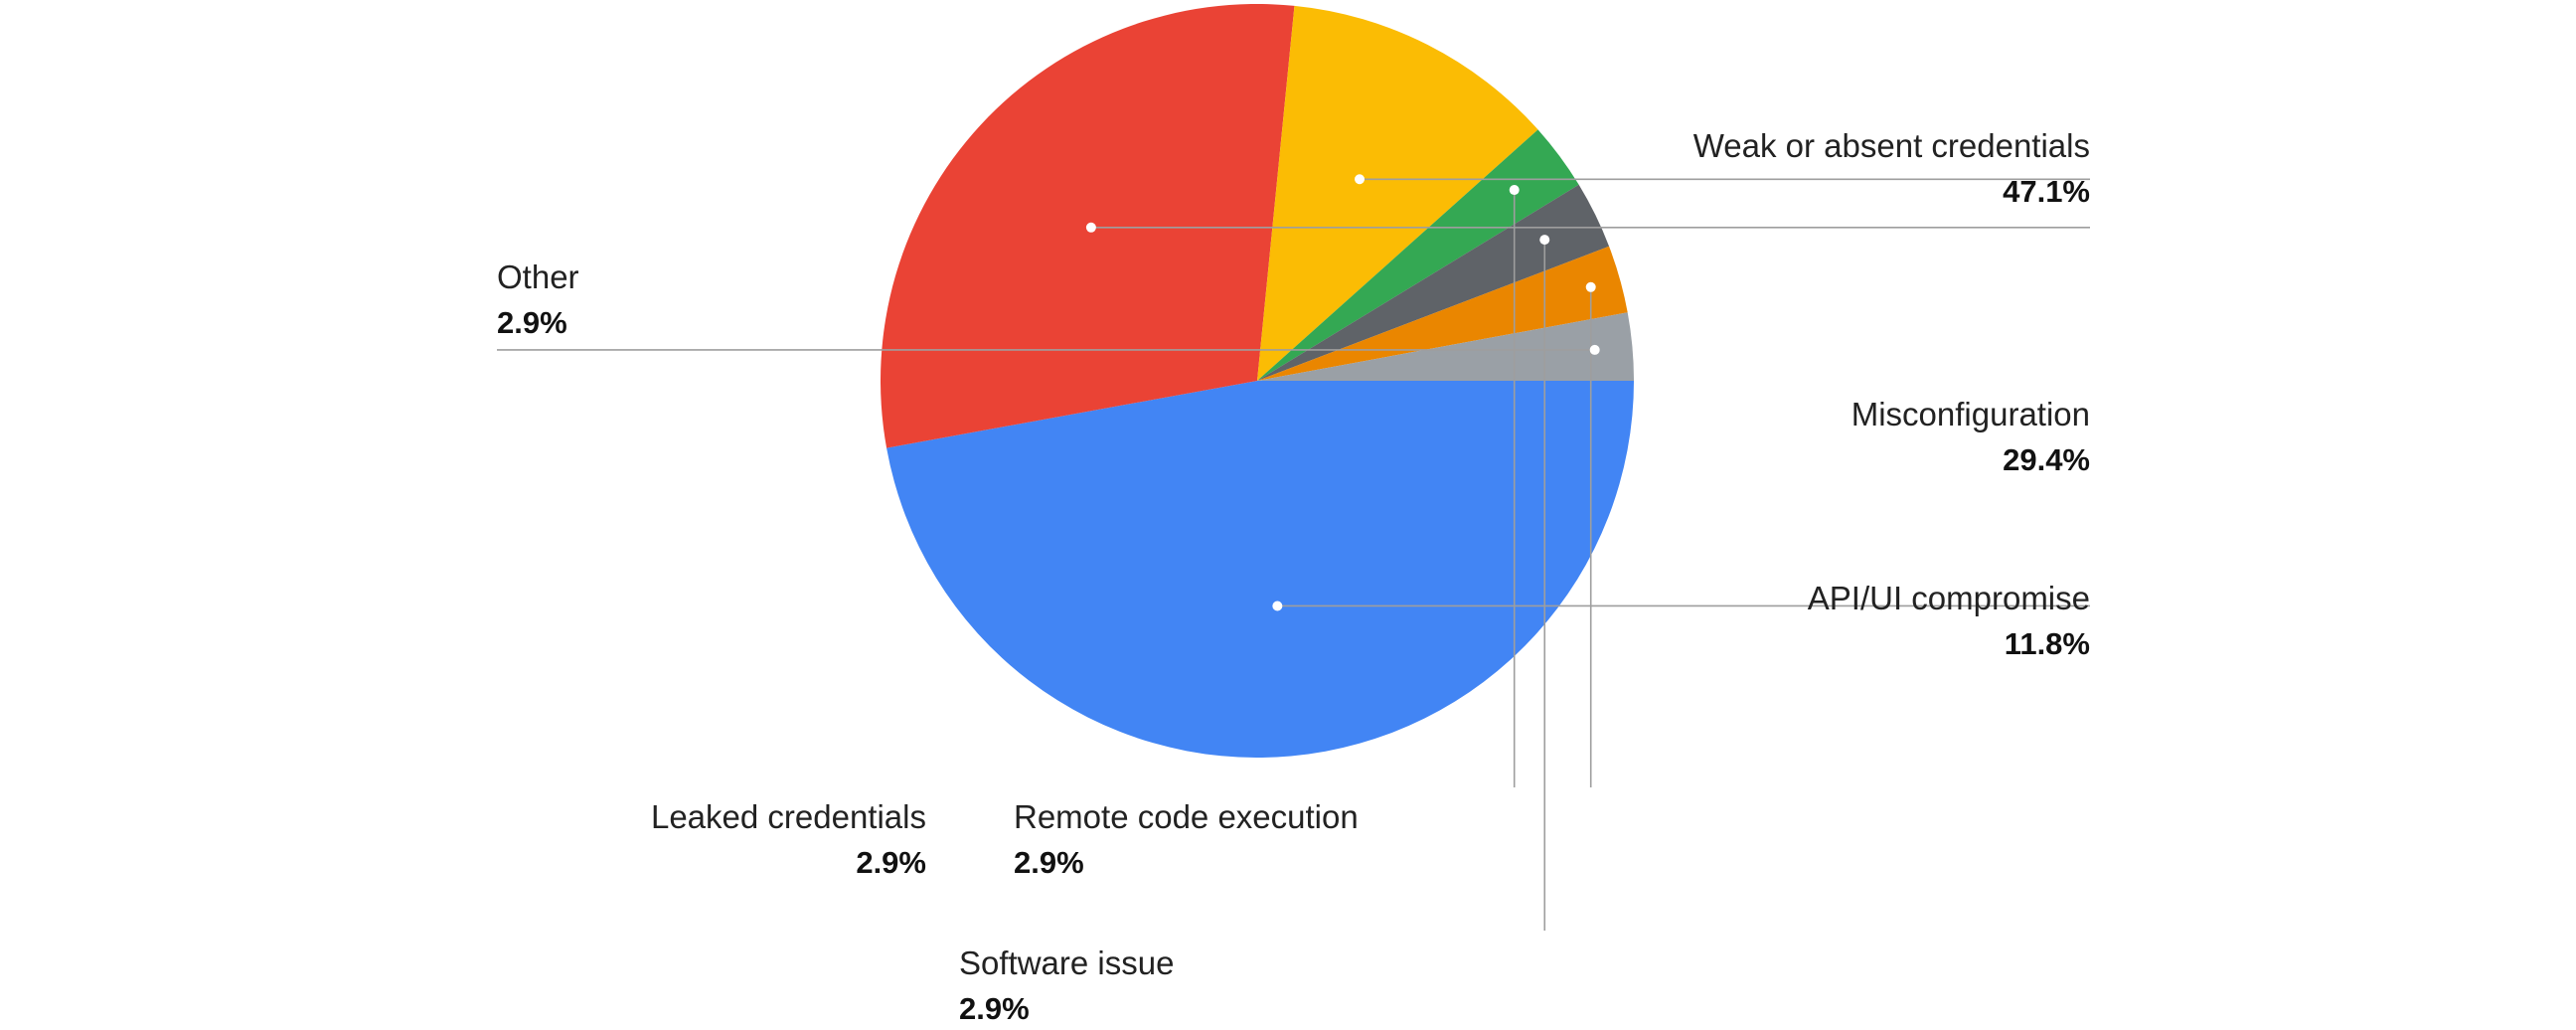  I want to click on label-weak-or-absent-credentials: Weak or absent credentials, so click(1891, 146).